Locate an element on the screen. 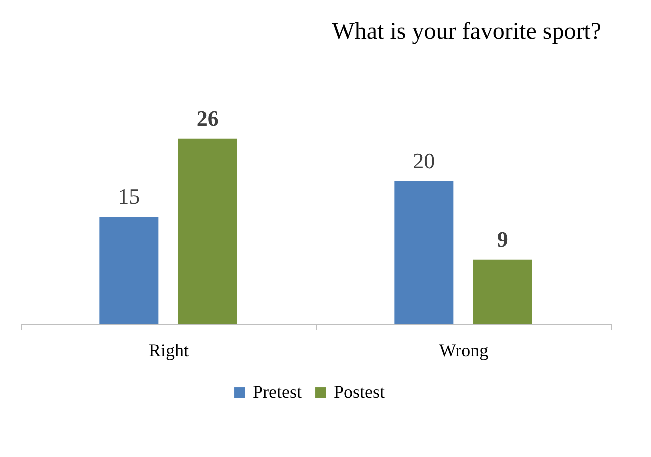 This screenshot has width=651, height=457. chart-title: What is your favorite sport? is located at coordinates (467, 32).